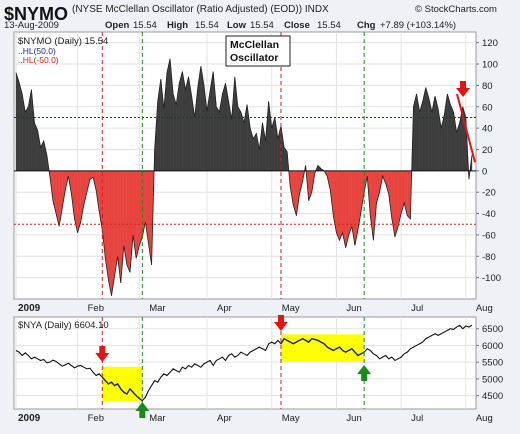 The image size is (520, 434). I want to click on y-tick-label: -60, so click(489, 235).